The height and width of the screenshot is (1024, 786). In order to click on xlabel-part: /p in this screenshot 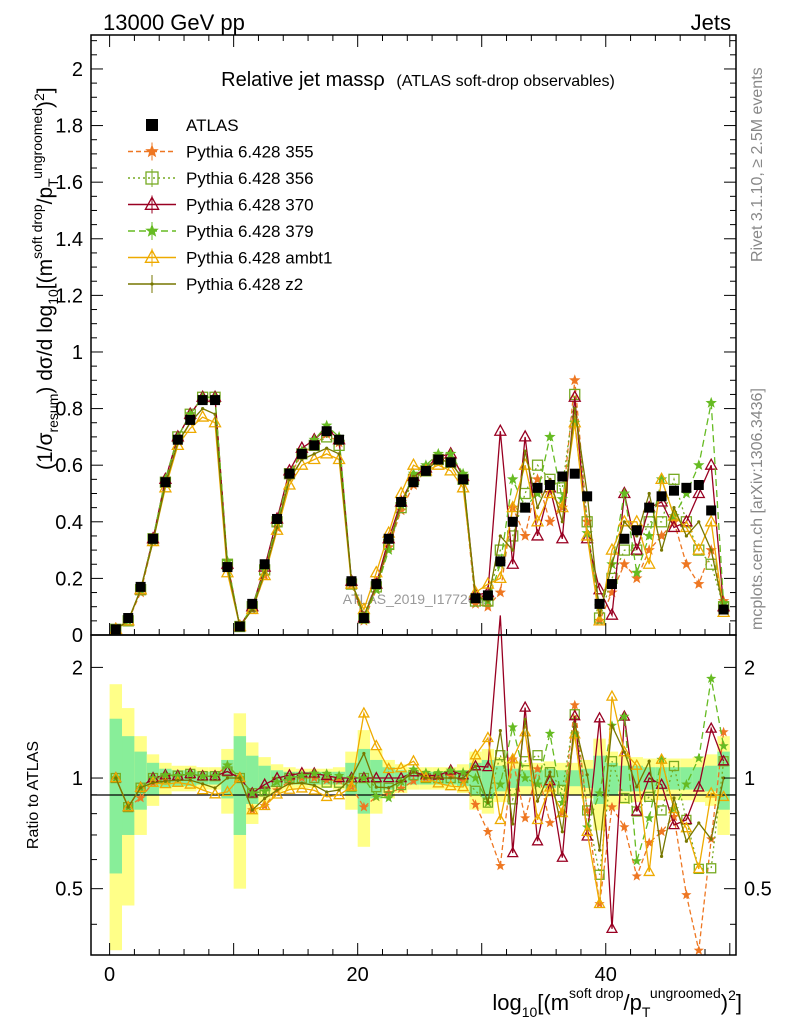, I will do `click(633, 1002)`.